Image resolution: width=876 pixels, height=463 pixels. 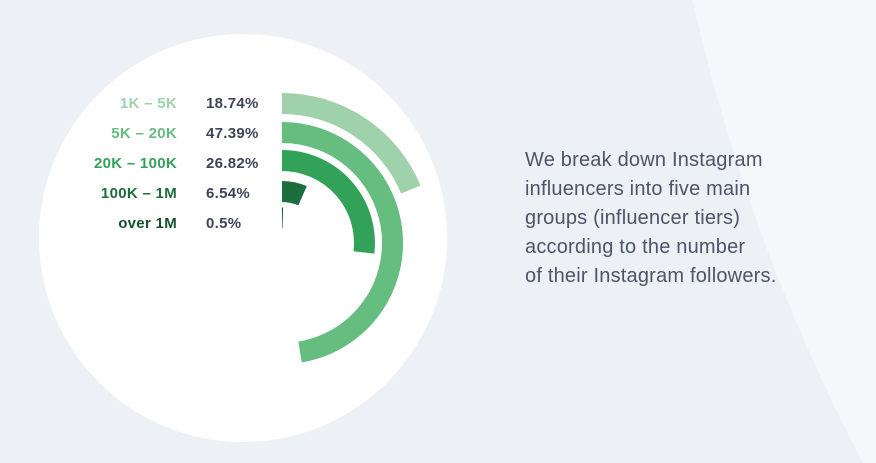 I want to click on legend-row-100k-1m: 100K – 1M 6.54%, so click(x=159, y=193).